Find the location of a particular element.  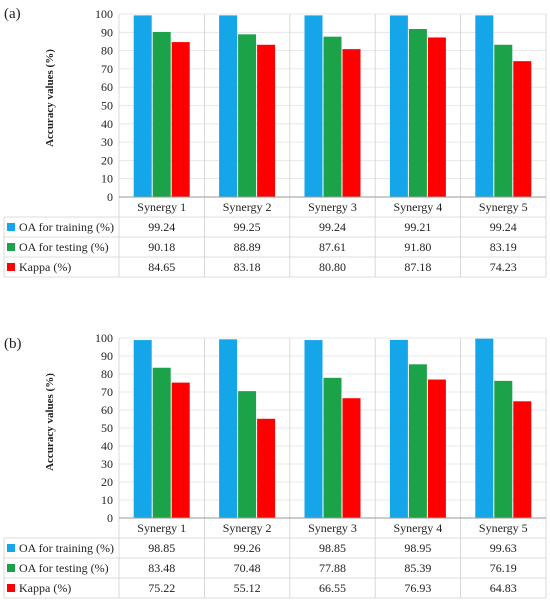

data-label: 83.19 is located at coordinates (503, 247).